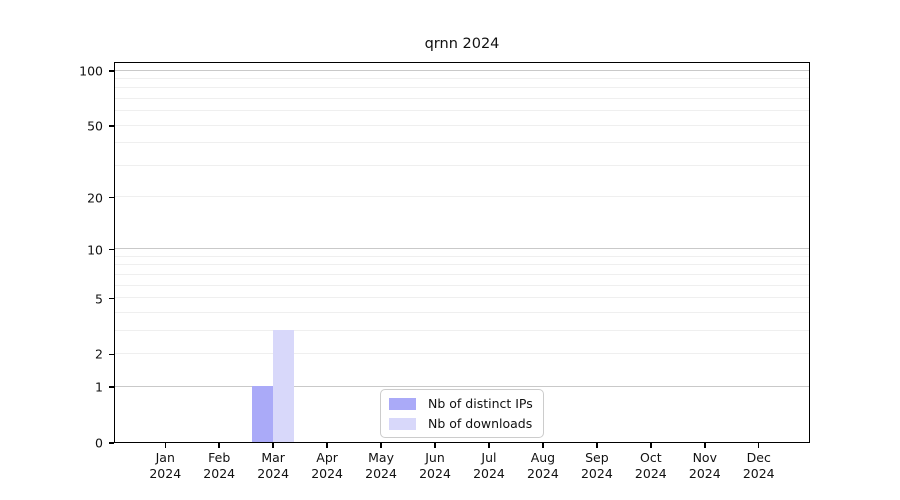  I want to click on x-axis-tick-label: Aug 2024, so click(543, 465).